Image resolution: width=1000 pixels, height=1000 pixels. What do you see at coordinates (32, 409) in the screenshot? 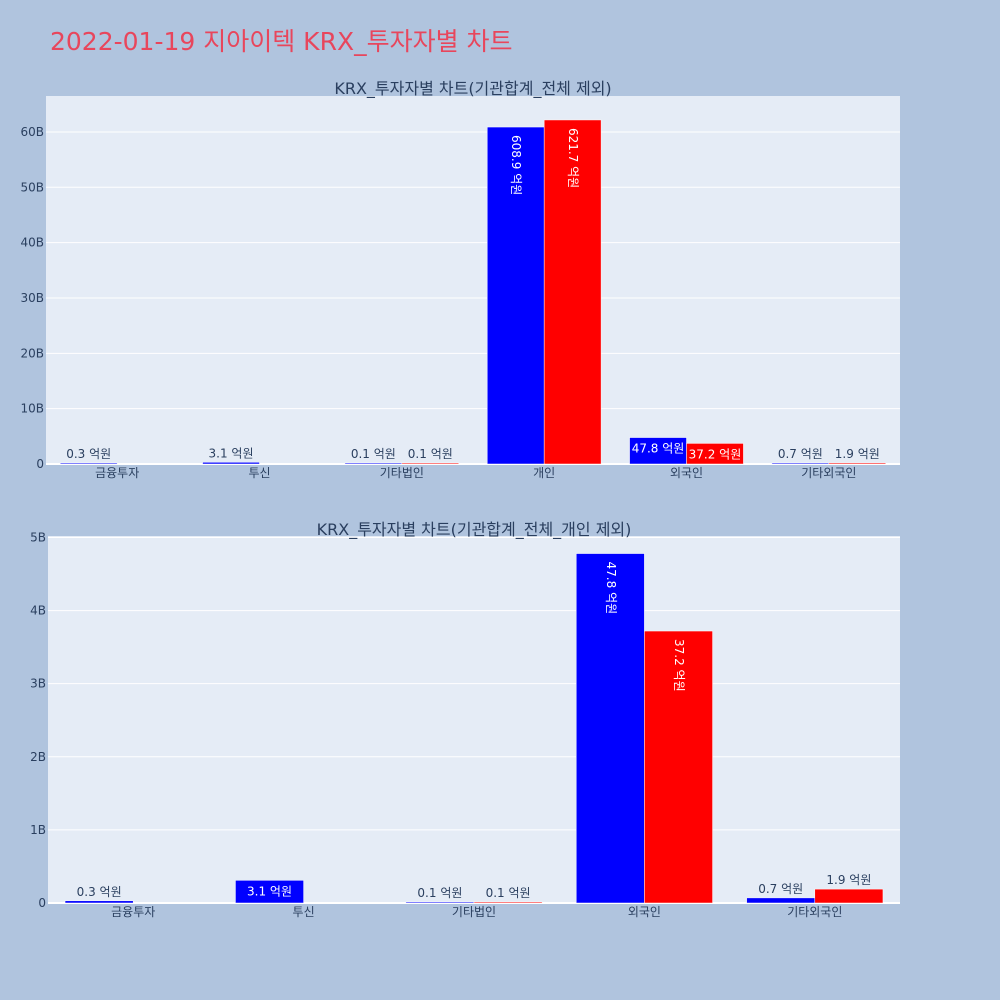
I see `y-tick-label: 10B` at bounding box center [32, 409].